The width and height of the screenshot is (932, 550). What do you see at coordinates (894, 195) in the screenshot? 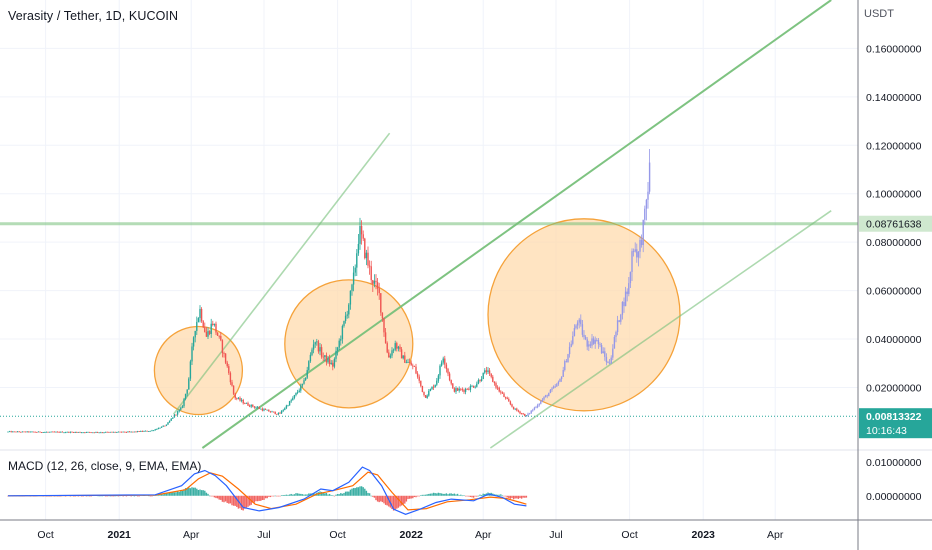
I see `price-tick-label: 0.10000000` at bounding box center [894, 195].